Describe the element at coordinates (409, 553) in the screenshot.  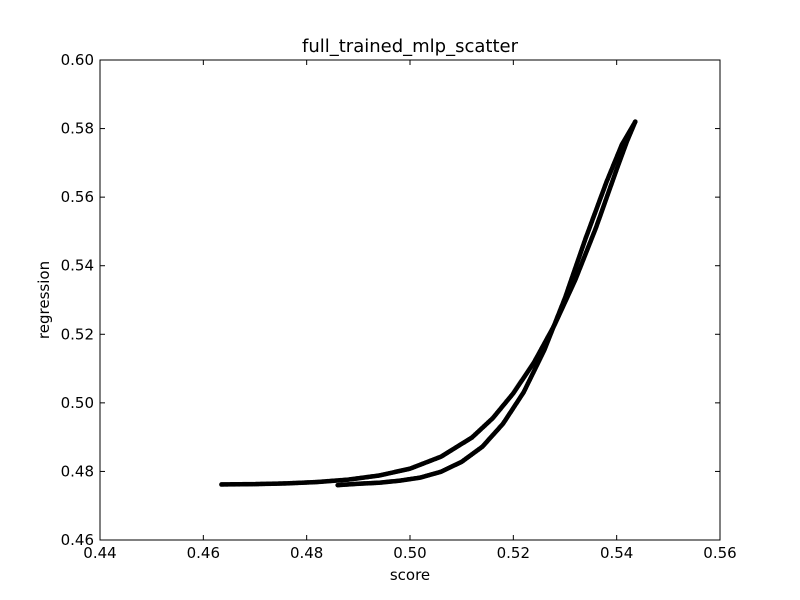
I see `x-tick-label: 0.50` at that location.